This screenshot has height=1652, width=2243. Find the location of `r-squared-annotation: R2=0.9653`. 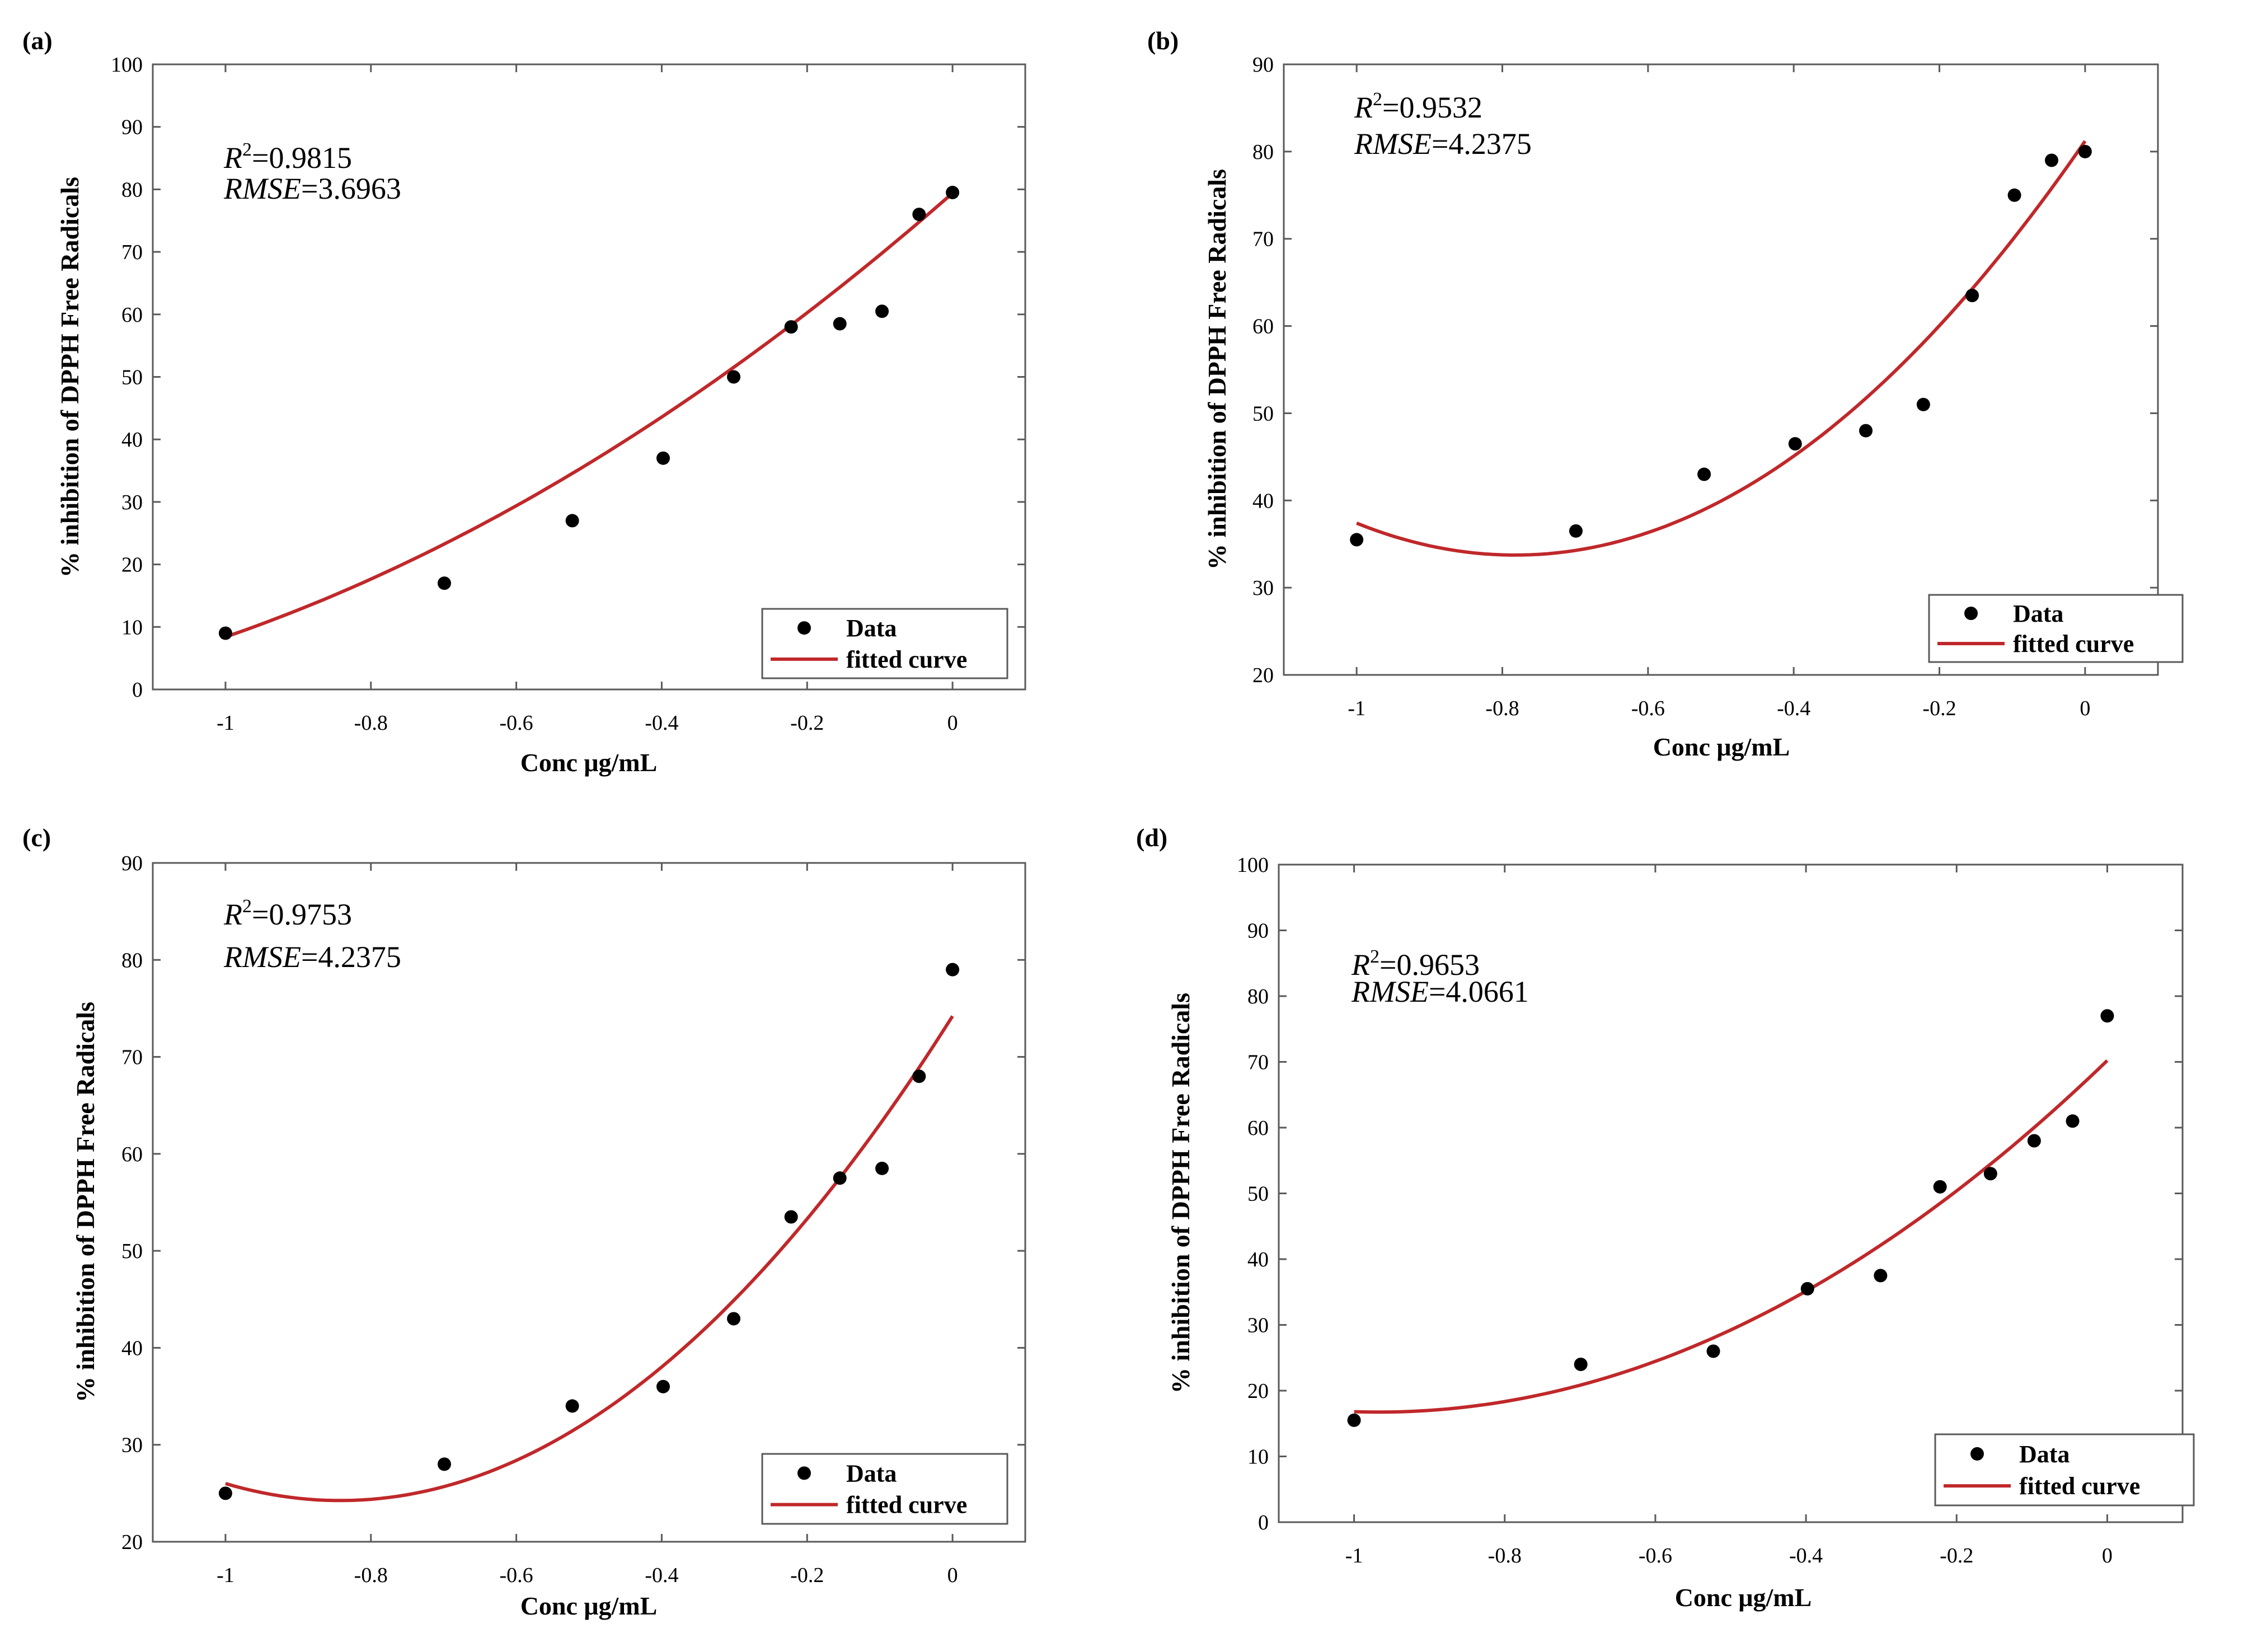

r-squared-annotation: R2=0.9653 is located at coordinates (1415, 964).